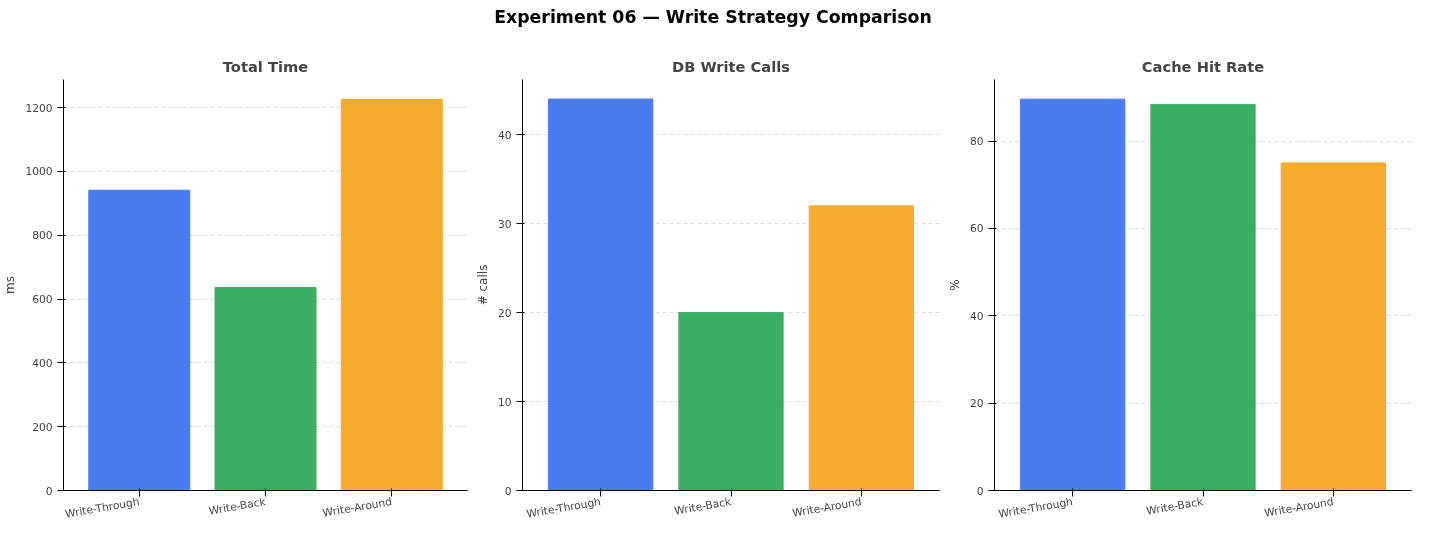 This screenshot has height=541, width=1456. What do you see at coordinates (42, 363) in the screenshot?
I see `y-tick-label: 400` at bounding box center [42, 363].